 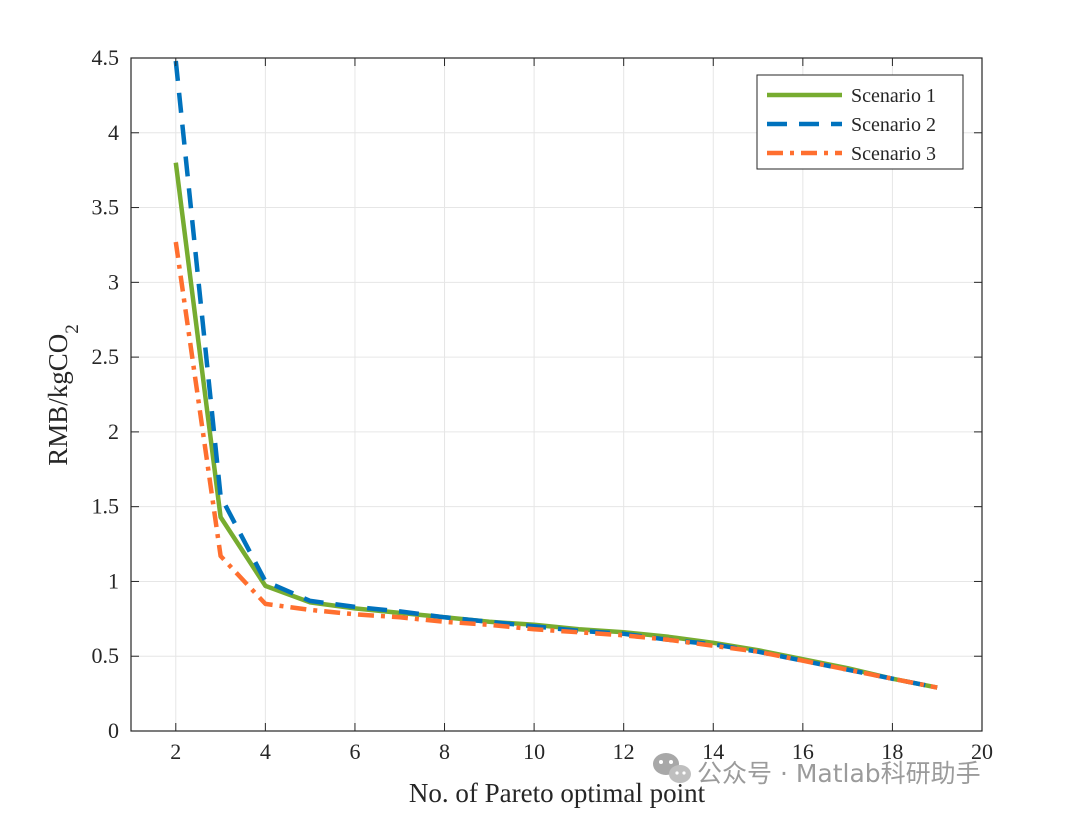 I want to click on x-tick-label: 16, so click(x=803, y=751).